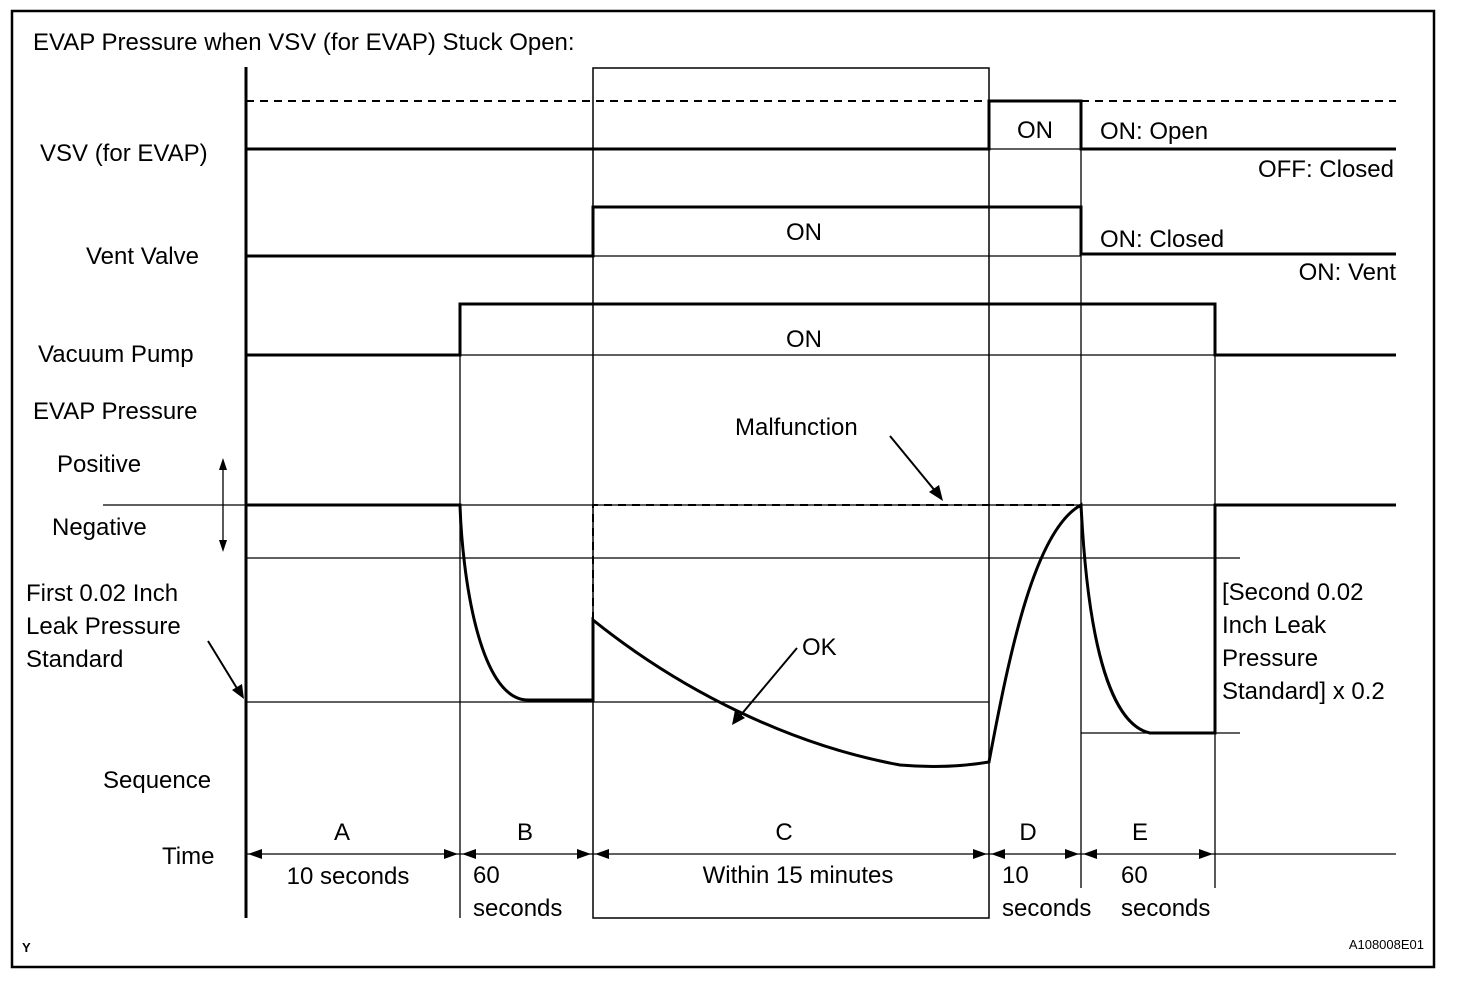  Describe the element at coordinates (1348, 272) in the screenshot. I see `vent-on-vent-text: ON: Vent` at that location.